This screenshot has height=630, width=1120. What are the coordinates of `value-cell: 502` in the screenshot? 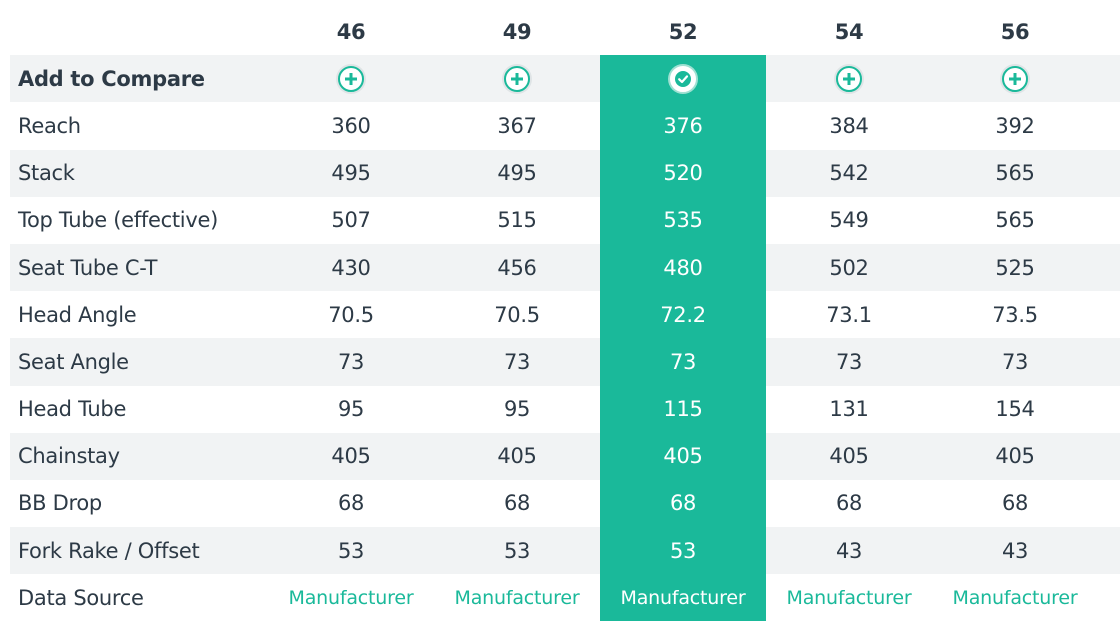 It's located at (849, 267).